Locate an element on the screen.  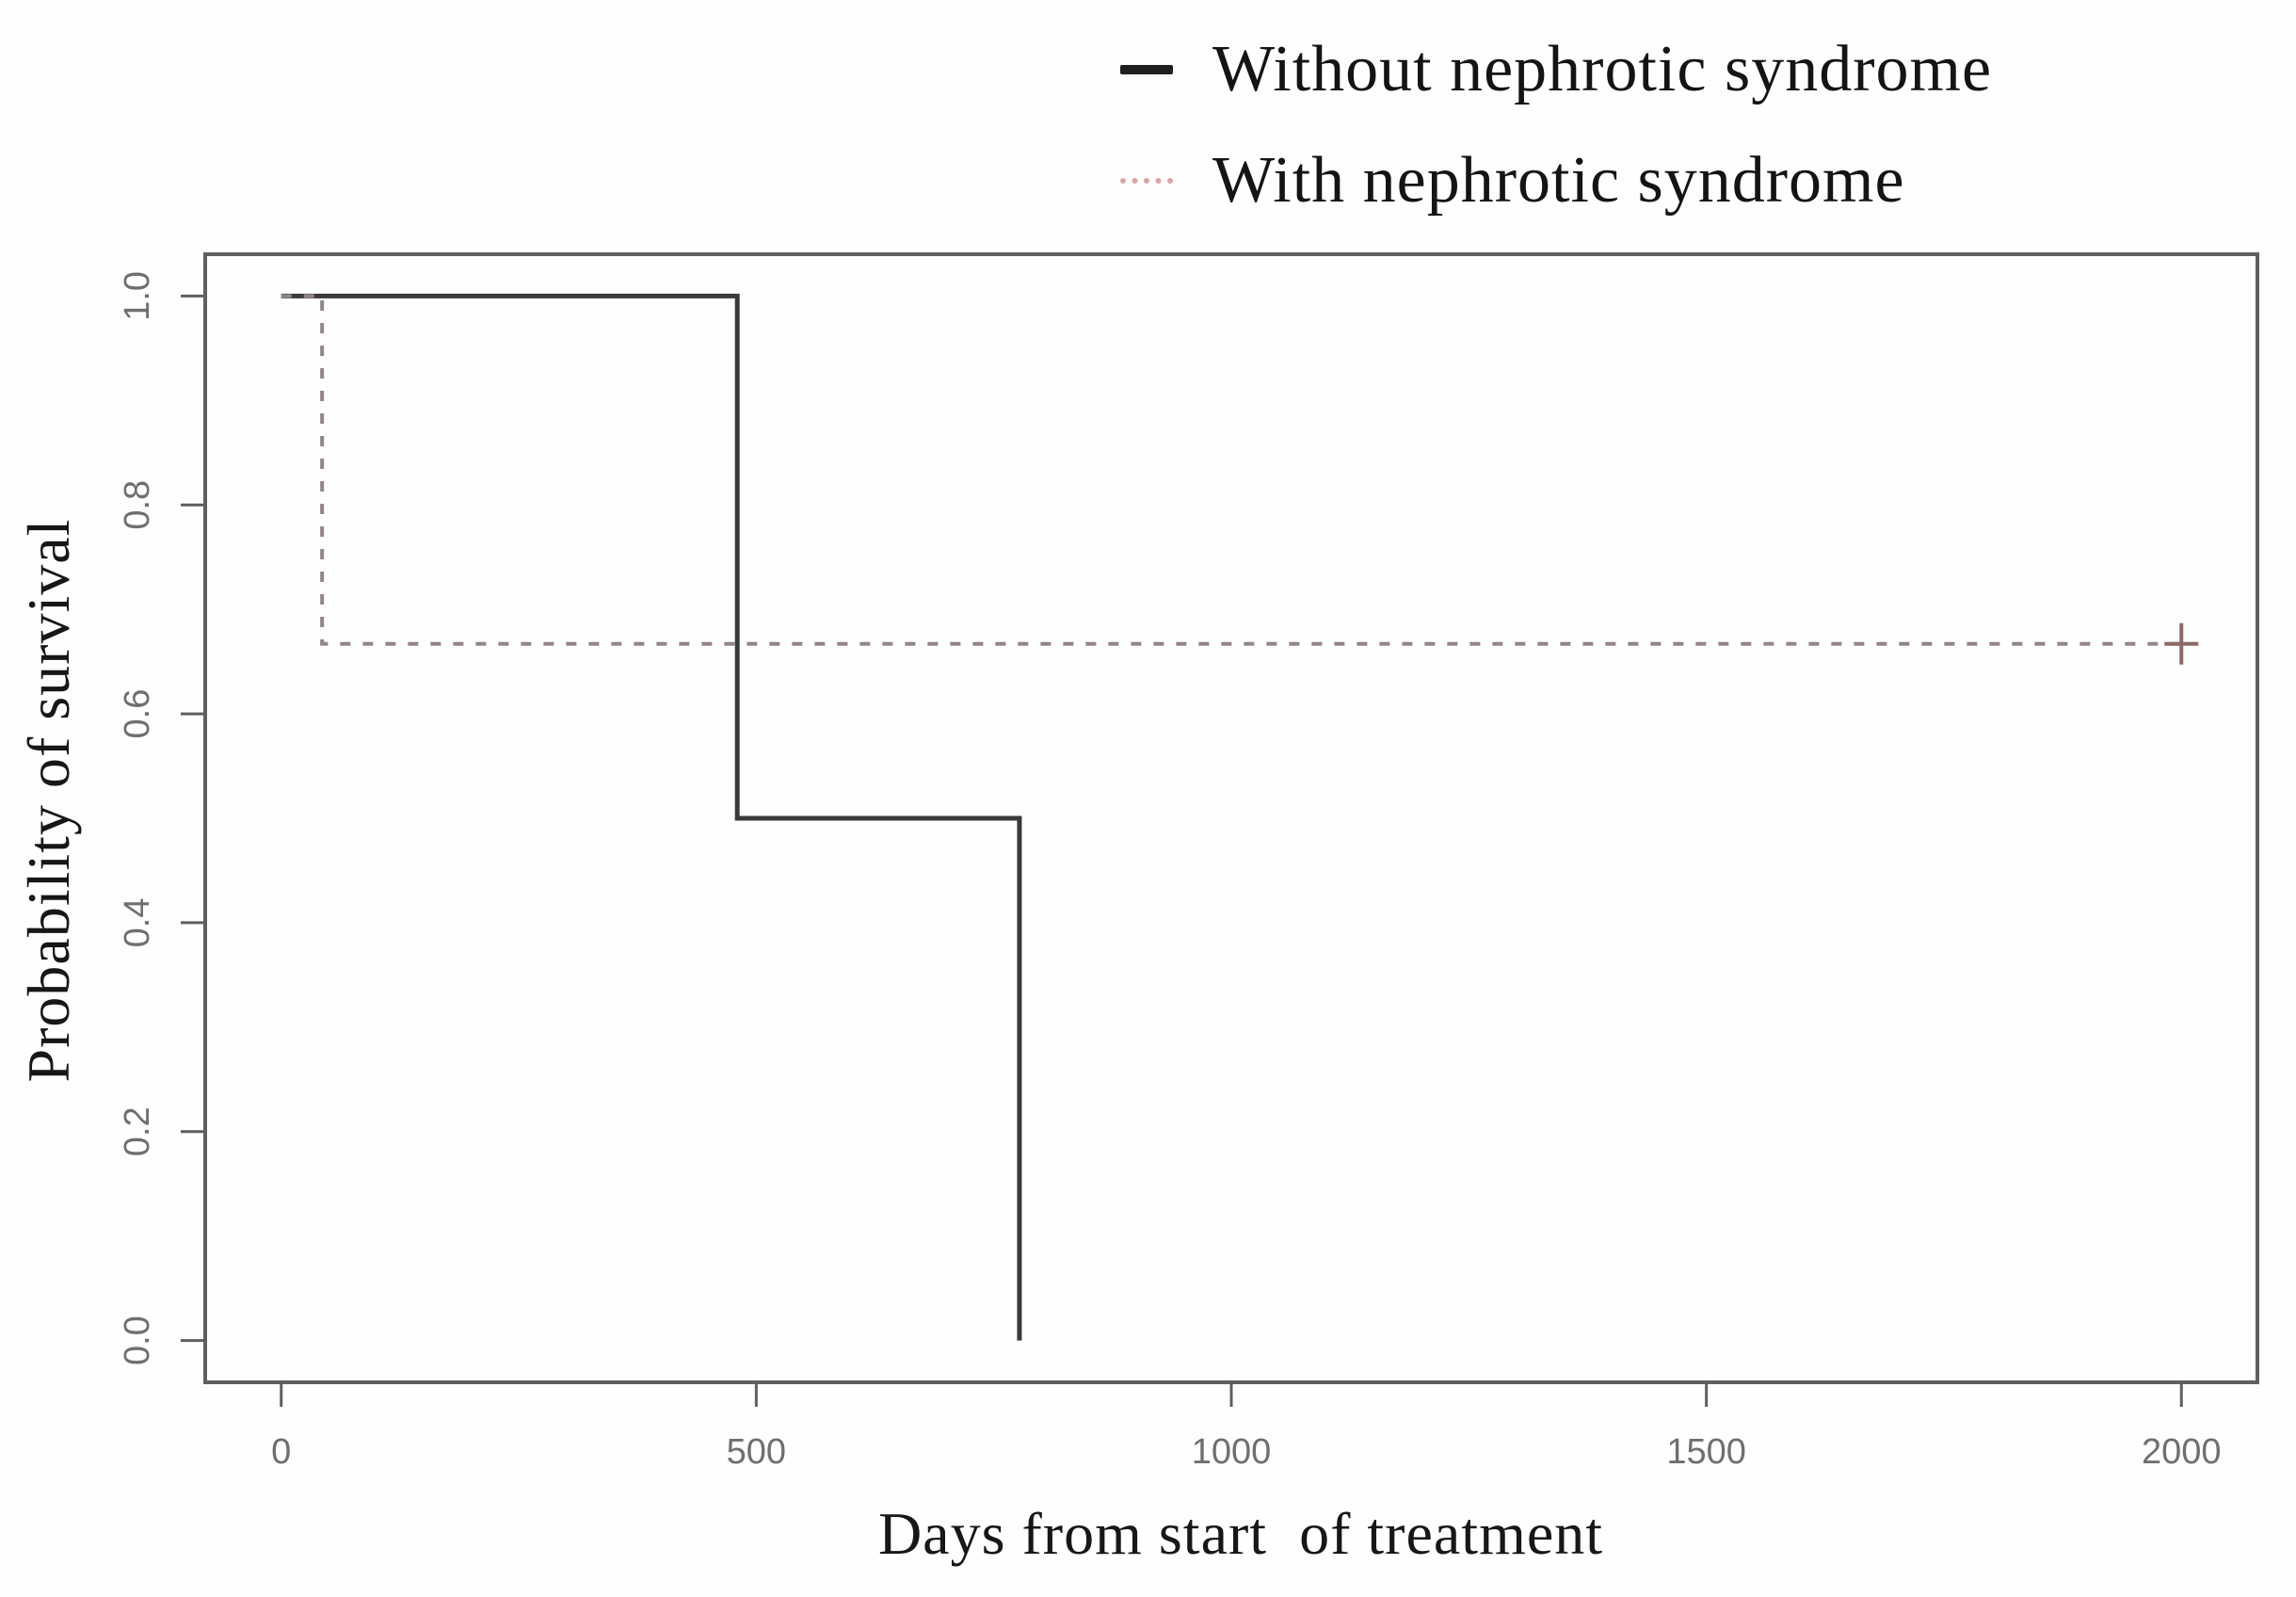
y-axis-tick-label: 0.6 is located at coordinates (138, 714).